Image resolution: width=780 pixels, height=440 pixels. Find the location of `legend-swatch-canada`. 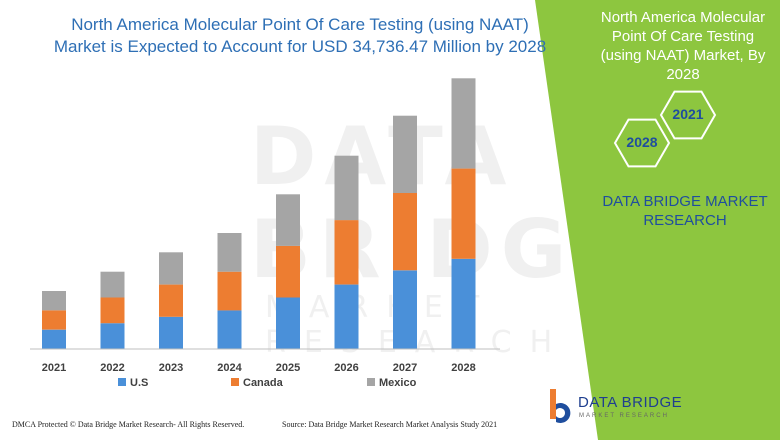

legend-swatch-canada is located at coordinates (235, 382).